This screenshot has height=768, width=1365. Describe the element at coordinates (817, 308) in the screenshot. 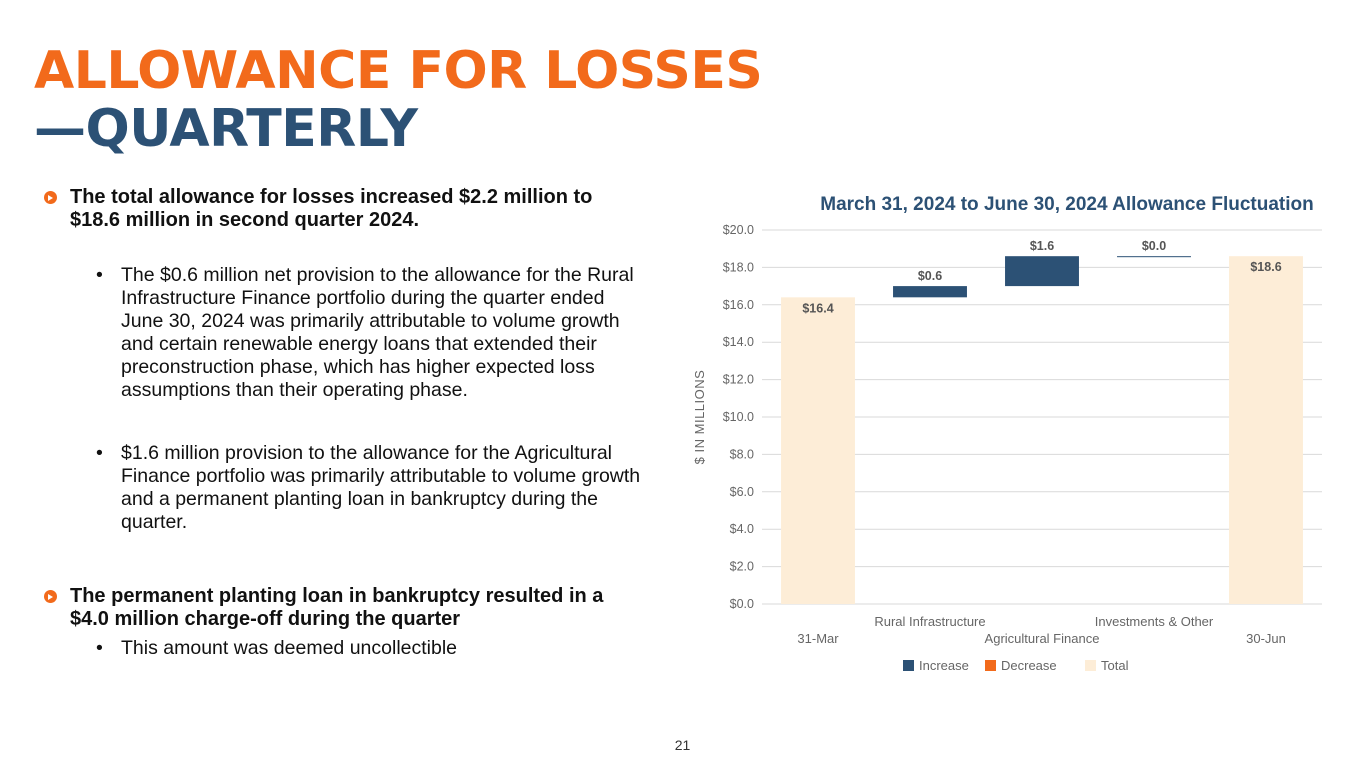

I see `data-label: $16.4` at that location.